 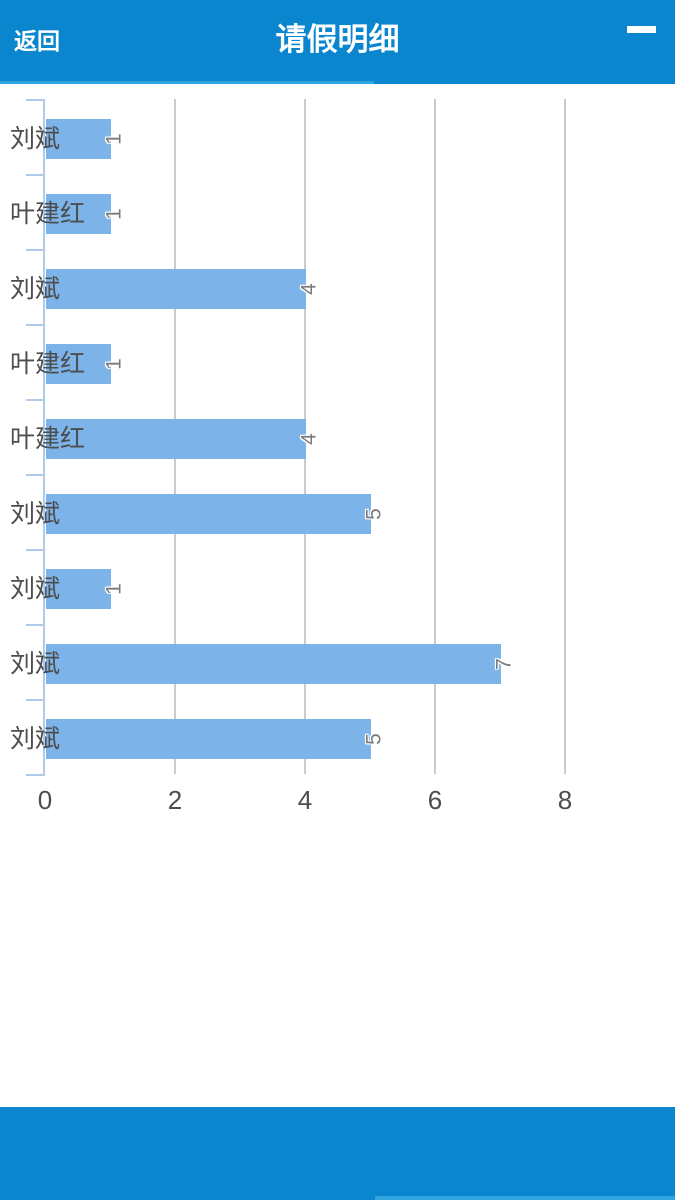 I want to click on app-header: 返回 请假明细, so click(x=337, y=42).